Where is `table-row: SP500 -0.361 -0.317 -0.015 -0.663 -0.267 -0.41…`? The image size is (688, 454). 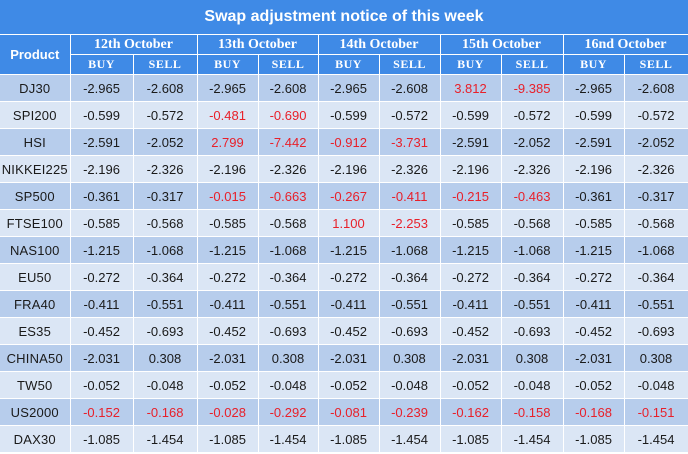
table-row: SP500 -0.361 -0.317 -0.015 -0.663 -0.267 -0.41… is located at coordinates (344, 196).